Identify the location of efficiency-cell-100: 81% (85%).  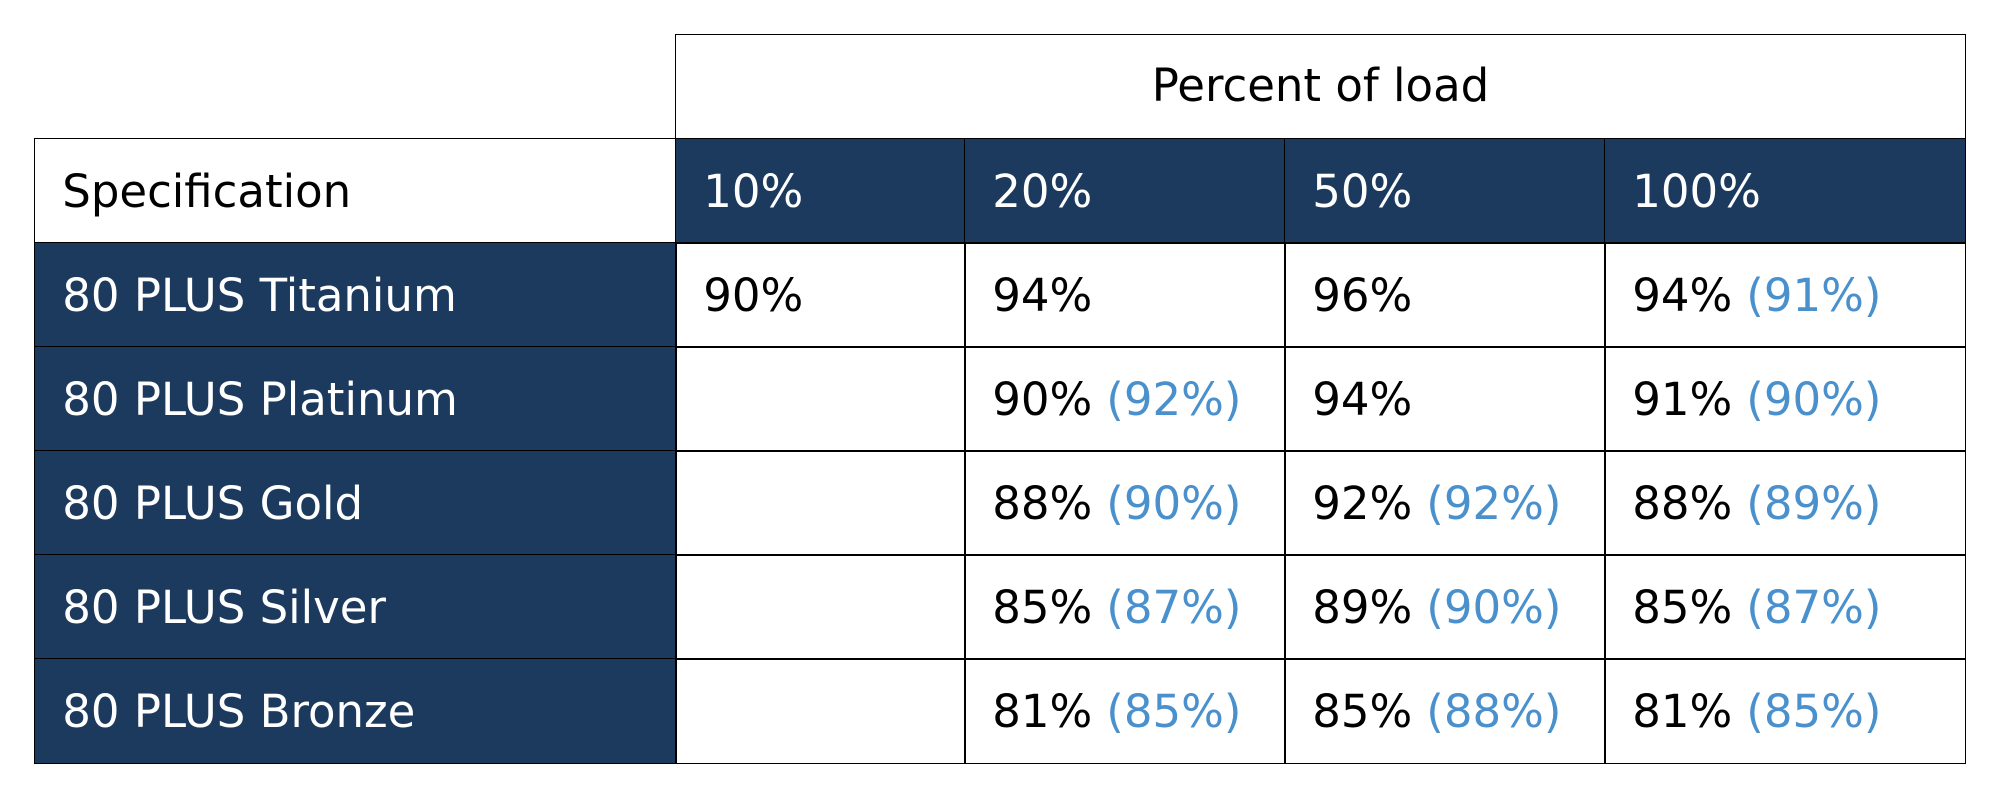
(1785, 711).